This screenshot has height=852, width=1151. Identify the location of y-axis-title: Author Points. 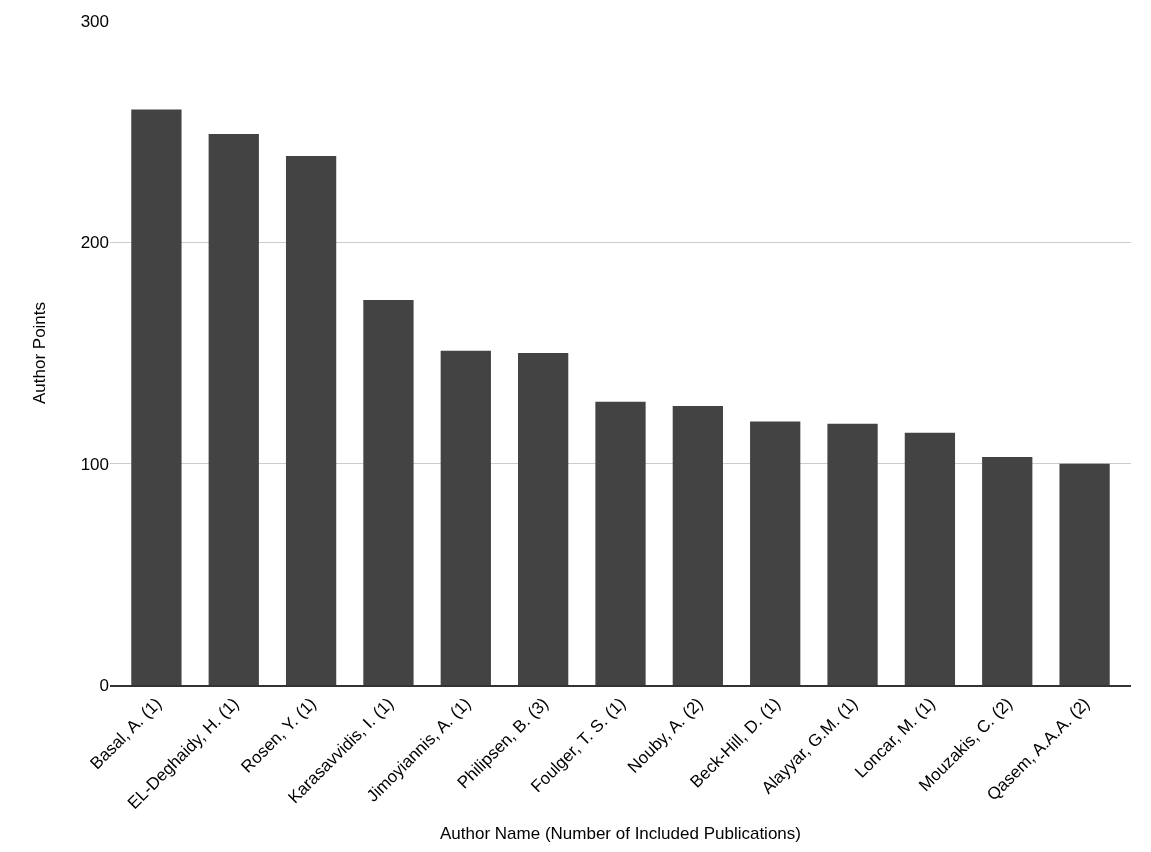
(40, 353).